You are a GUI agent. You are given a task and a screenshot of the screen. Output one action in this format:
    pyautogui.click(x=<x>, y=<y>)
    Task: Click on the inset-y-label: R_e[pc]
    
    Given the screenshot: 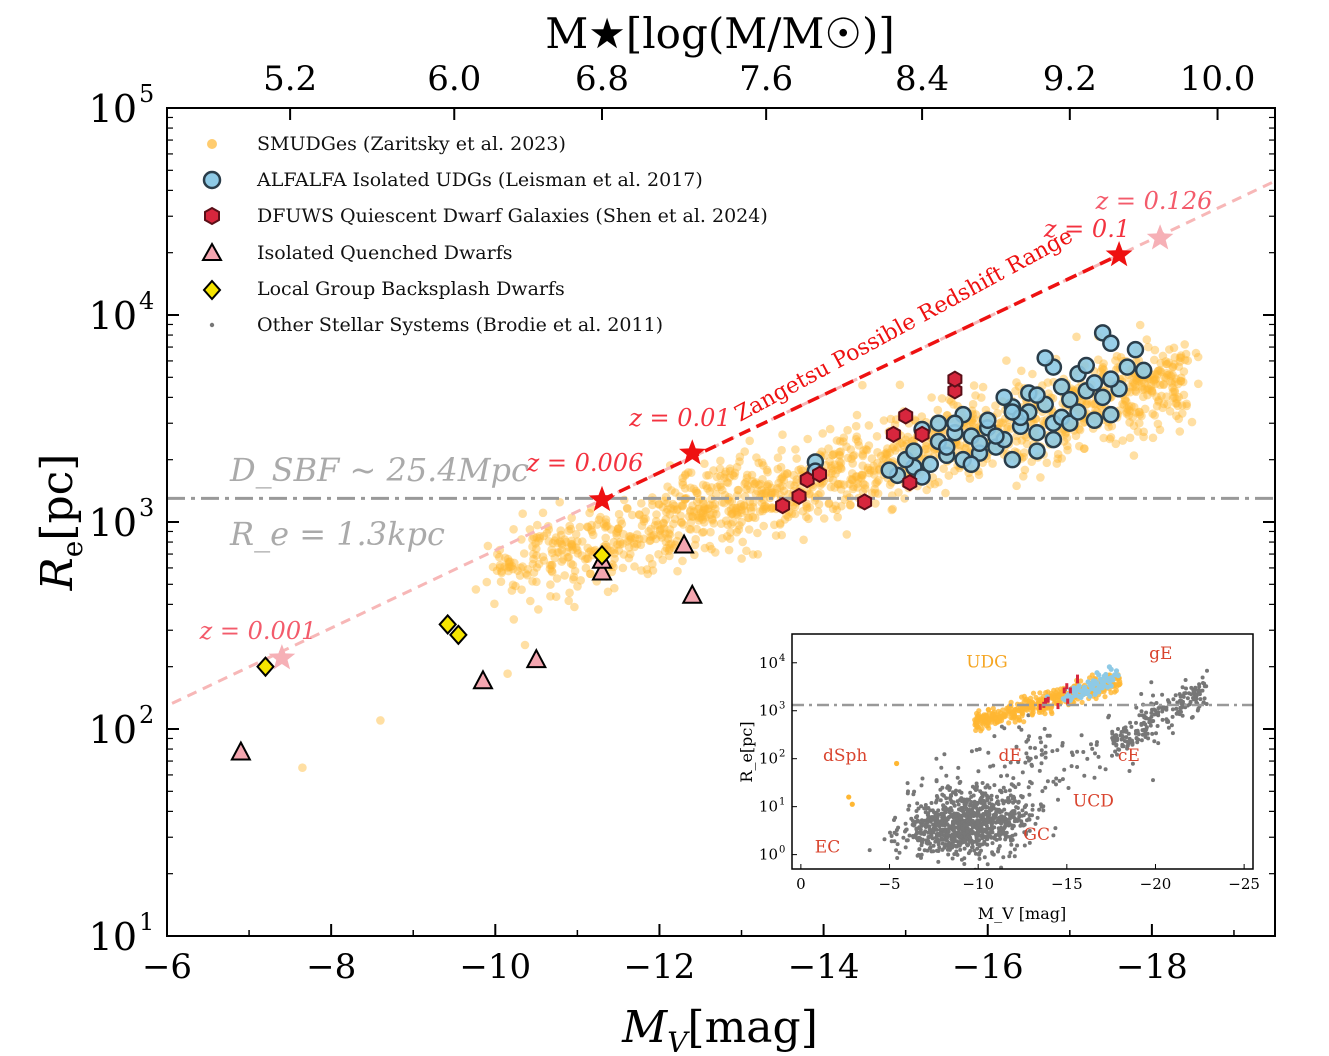 What is the action you would take?
    pyautogui.click(x=746, y=751)
    